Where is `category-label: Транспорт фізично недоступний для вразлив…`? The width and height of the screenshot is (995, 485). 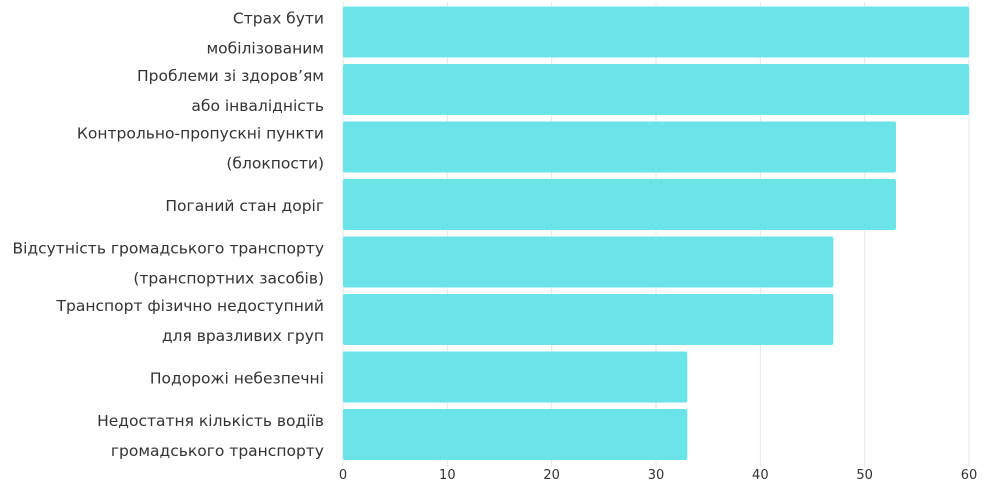
category-label: Транспорт фізично недоступний для вразлив… is located at coordinates (190, 321).